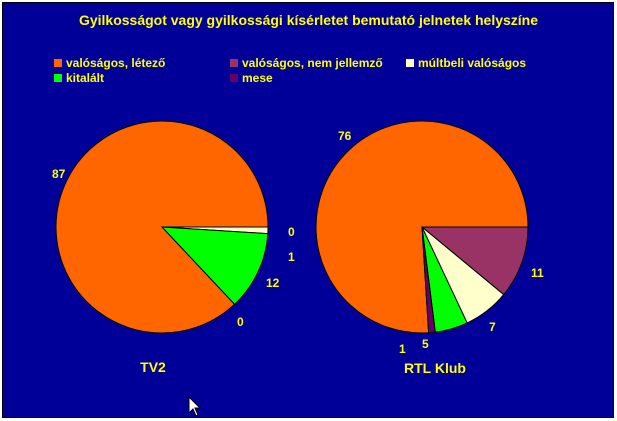 Image resolution: width=617 pixels, height=421 pixels. Describe the element at coordinates (273, 283) in the screenshot. I see `data-label: 12` at that location.